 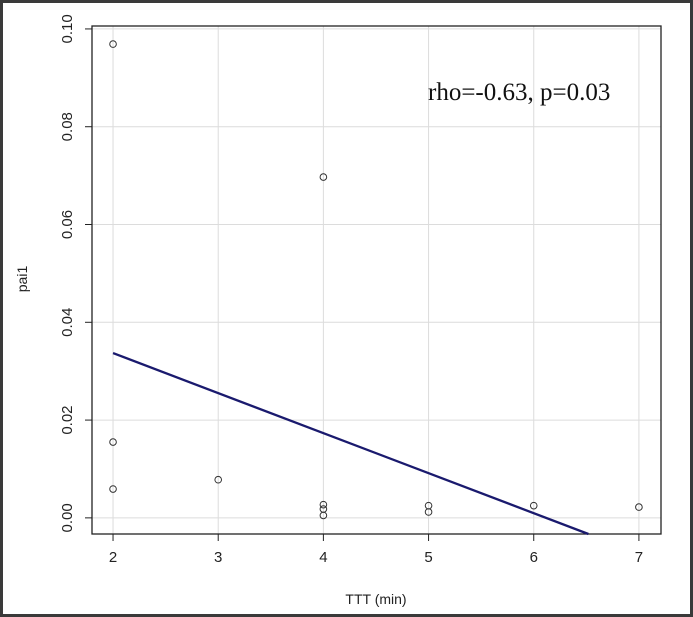 I want to click on x-tick-label: 7, so click(x=639, y=557).